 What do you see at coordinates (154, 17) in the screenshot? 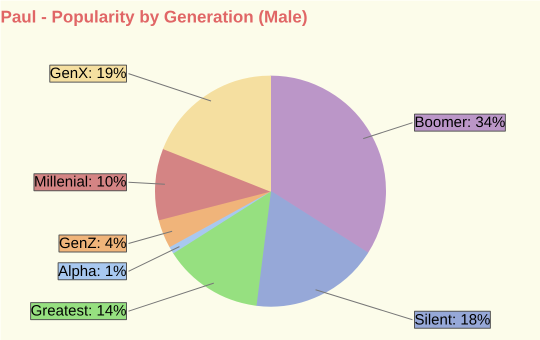
I see `chart-title: Paul - Popularity by Generation (Male)` at bounding box center [154, 17].